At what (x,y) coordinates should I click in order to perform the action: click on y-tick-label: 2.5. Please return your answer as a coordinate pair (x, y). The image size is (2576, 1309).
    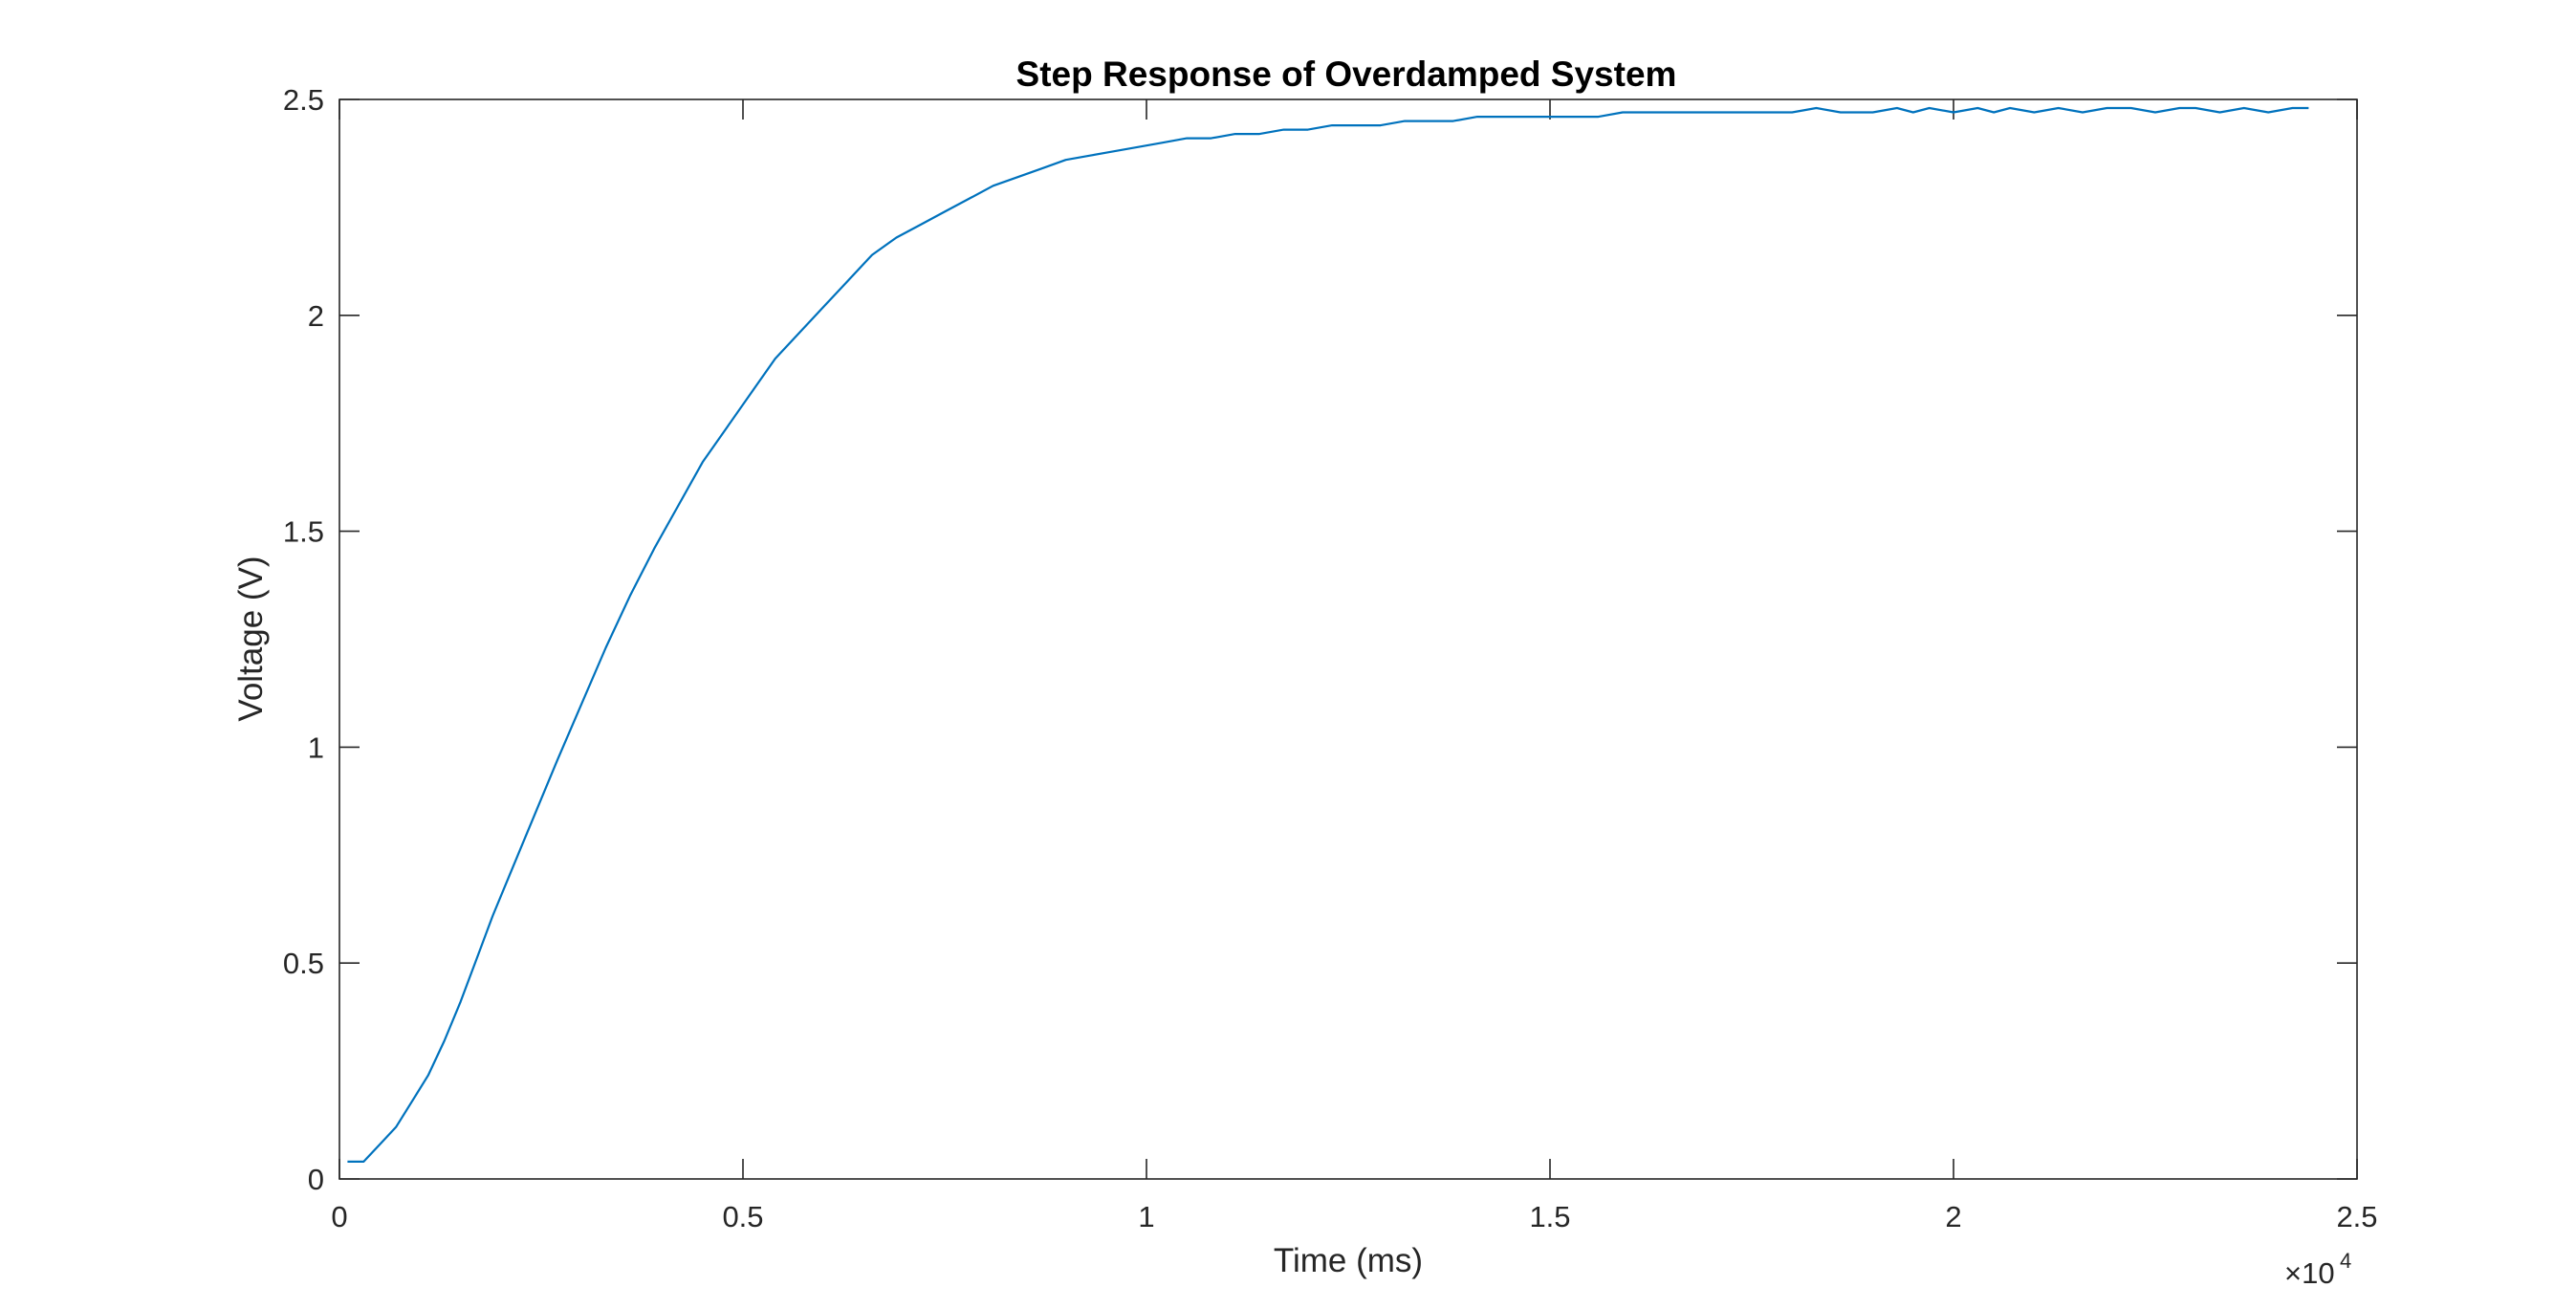
    Looking at the image, I should click on (303, 100).